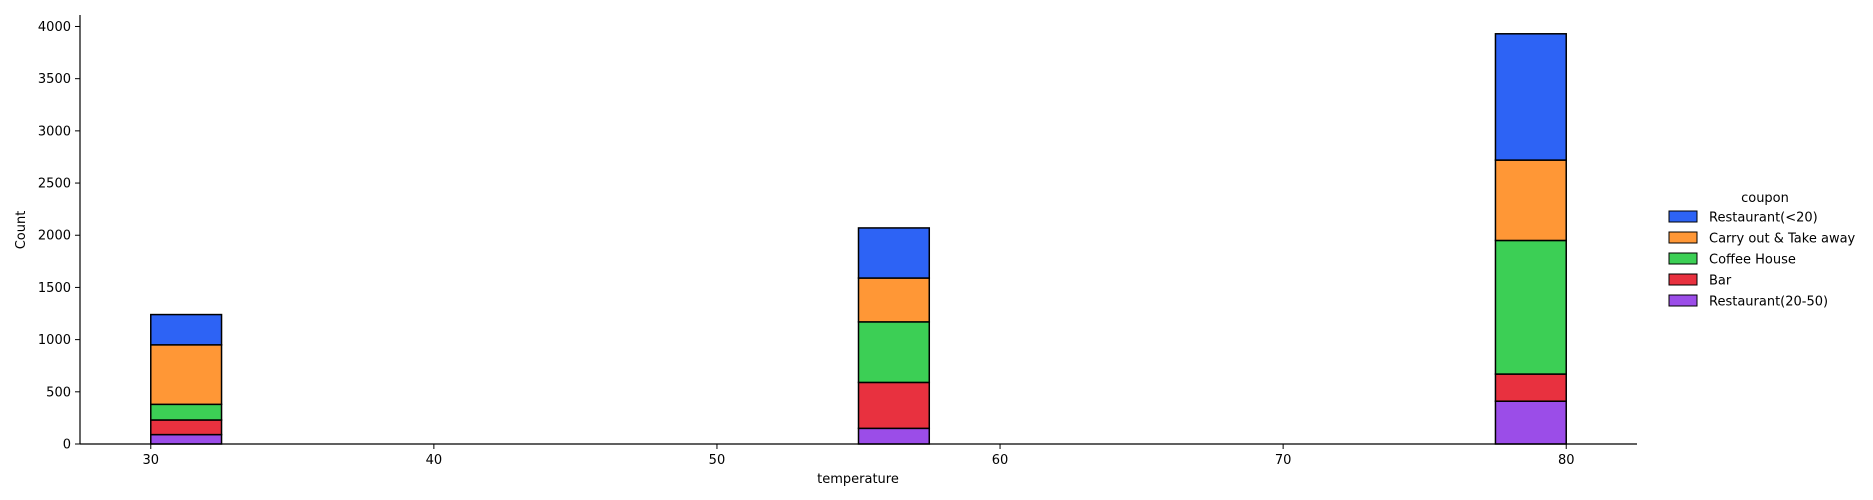 This screenshot has width=1873, height=500. Describe the element at coordinates (67, 445) in the screenshot. I see `y-tick-label: 0` at that location.